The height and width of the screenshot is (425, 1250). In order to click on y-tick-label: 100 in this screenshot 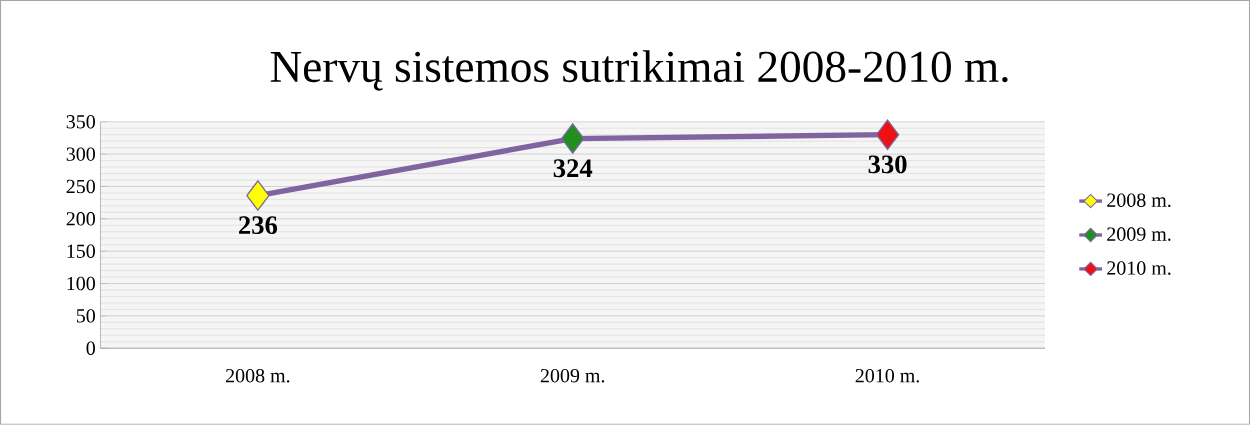, I will do `click(81, 283)`.